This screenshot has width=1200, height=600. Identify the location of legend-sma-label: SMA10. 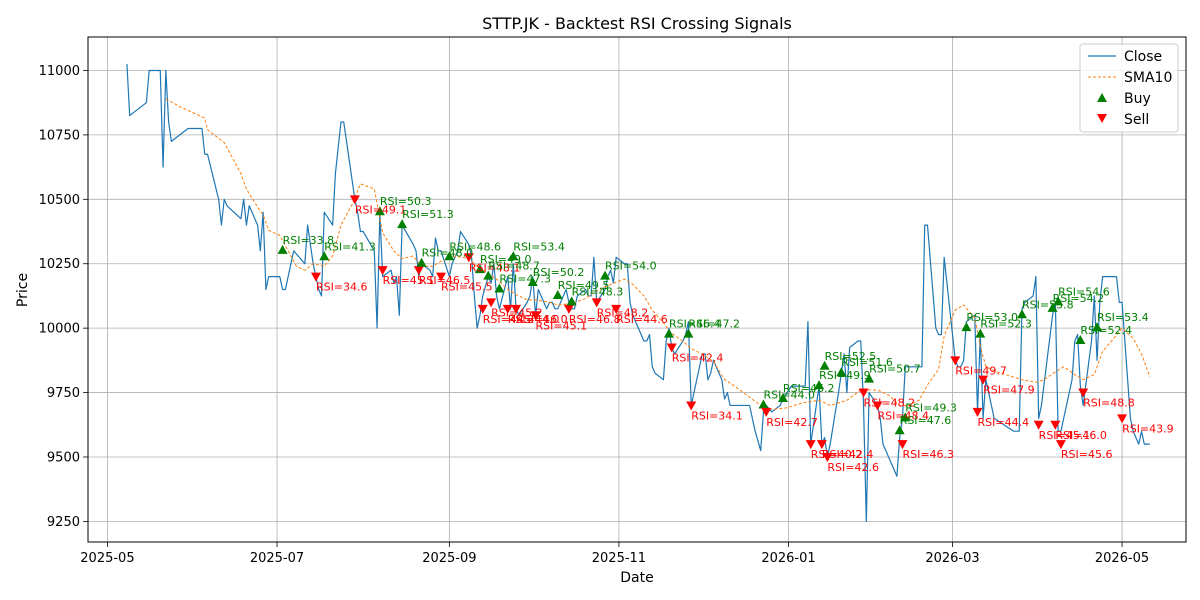
(1148, 78).